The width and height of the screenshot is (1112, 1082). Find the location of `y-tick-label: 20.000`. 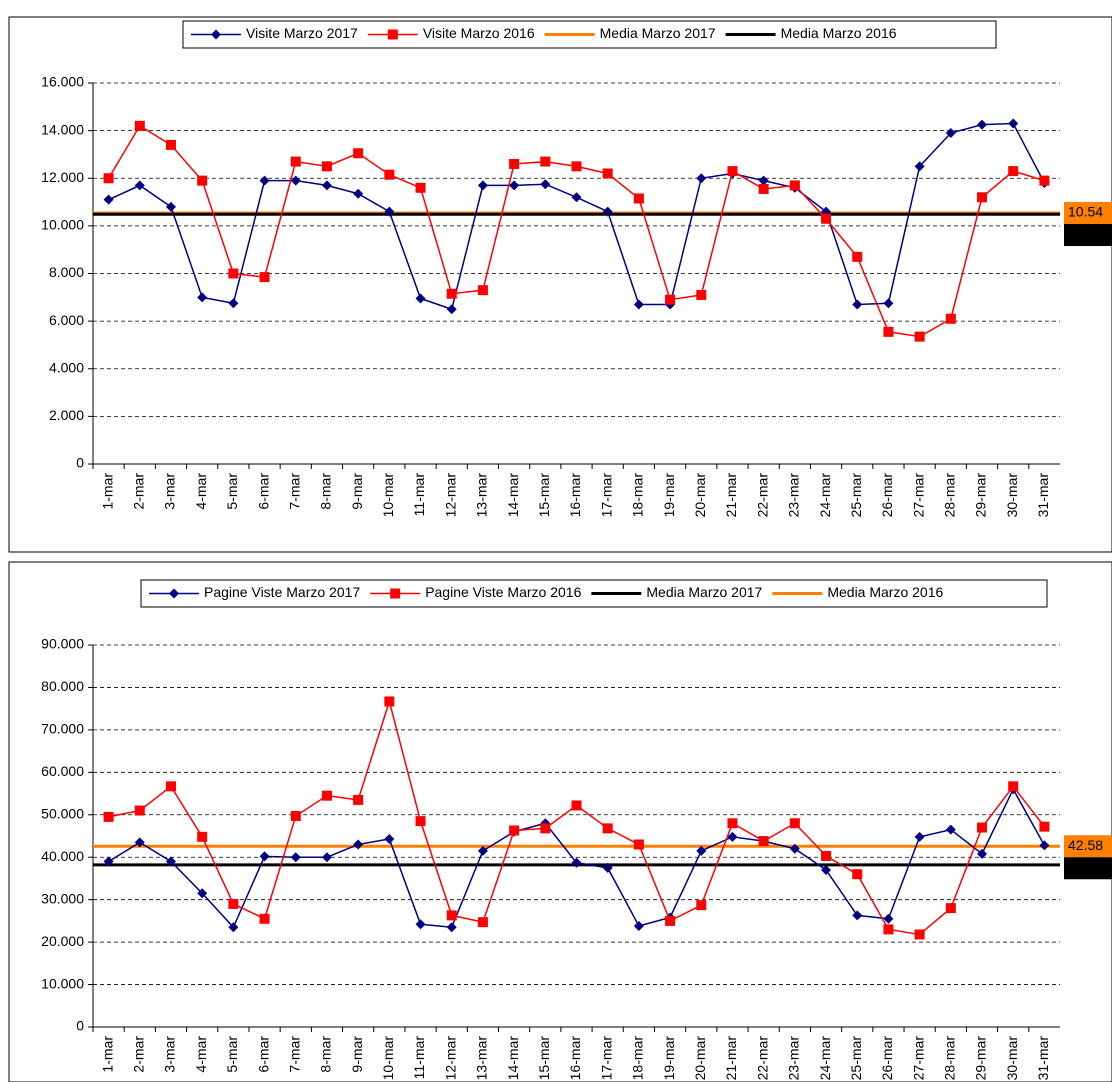

y-tick-label: 20.000 is located at coordinates (62, 941).